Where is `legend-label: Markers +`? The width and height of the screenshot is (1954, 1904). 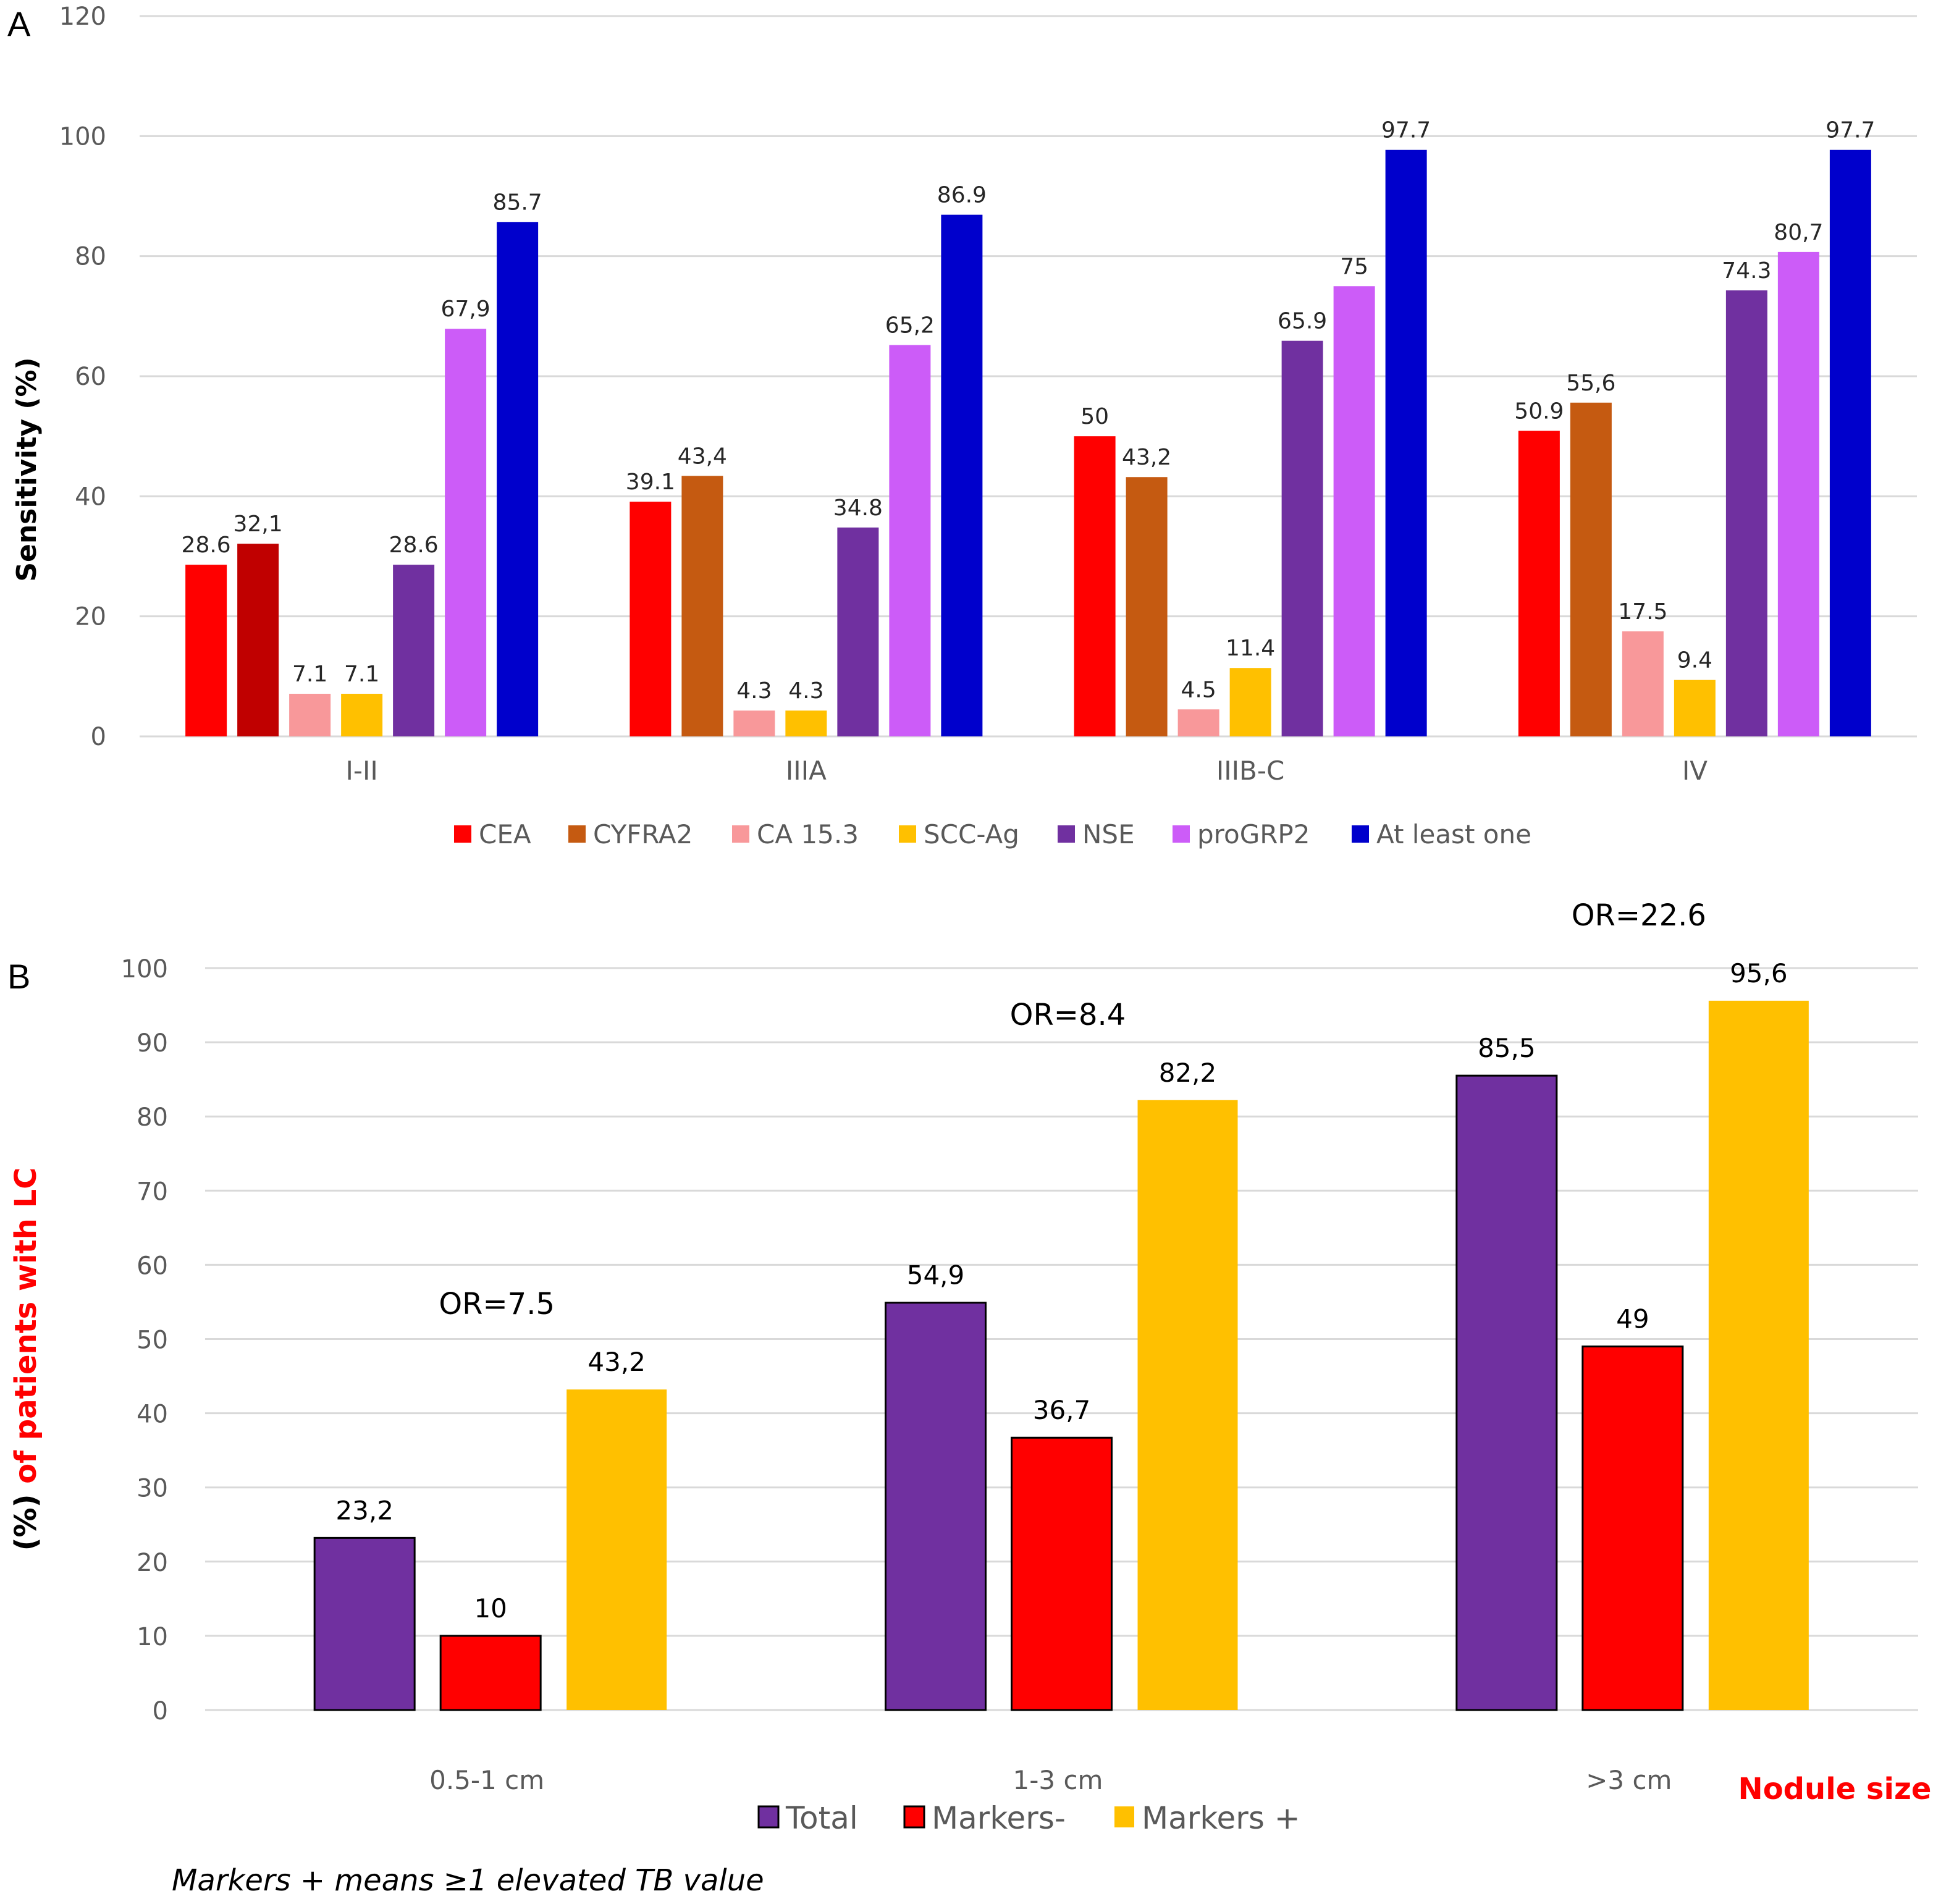 legend-label: Markers + is located at coordinates (1221, 1818).